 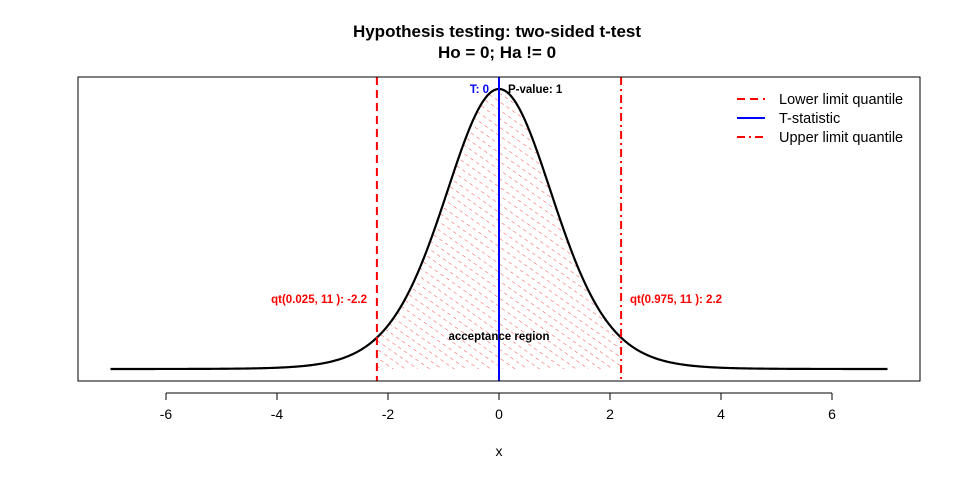 What do you see at coordinates (832, 414) in the screenshot?
I see `x-tick-label: 6` at bounding box center [832, 414].